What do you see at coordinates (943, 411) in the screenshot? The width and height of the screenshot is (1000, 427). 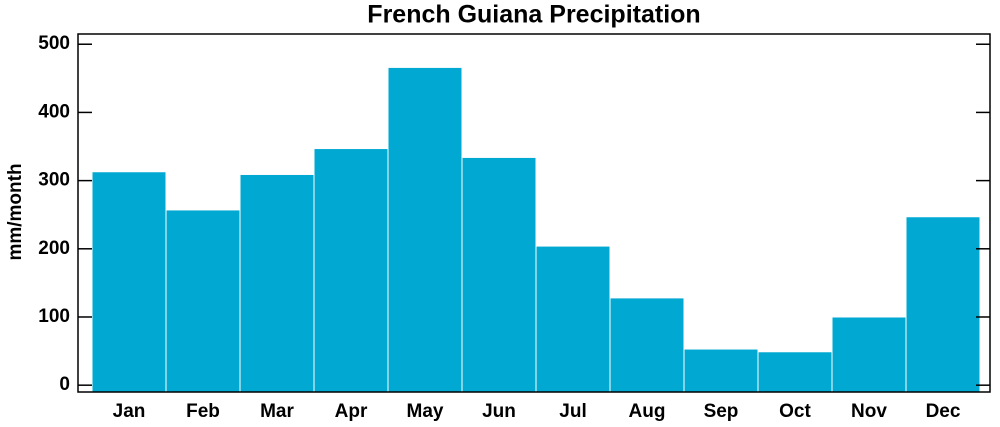 I see `x-tick-label: Dec` at bounding box center [943, 411].